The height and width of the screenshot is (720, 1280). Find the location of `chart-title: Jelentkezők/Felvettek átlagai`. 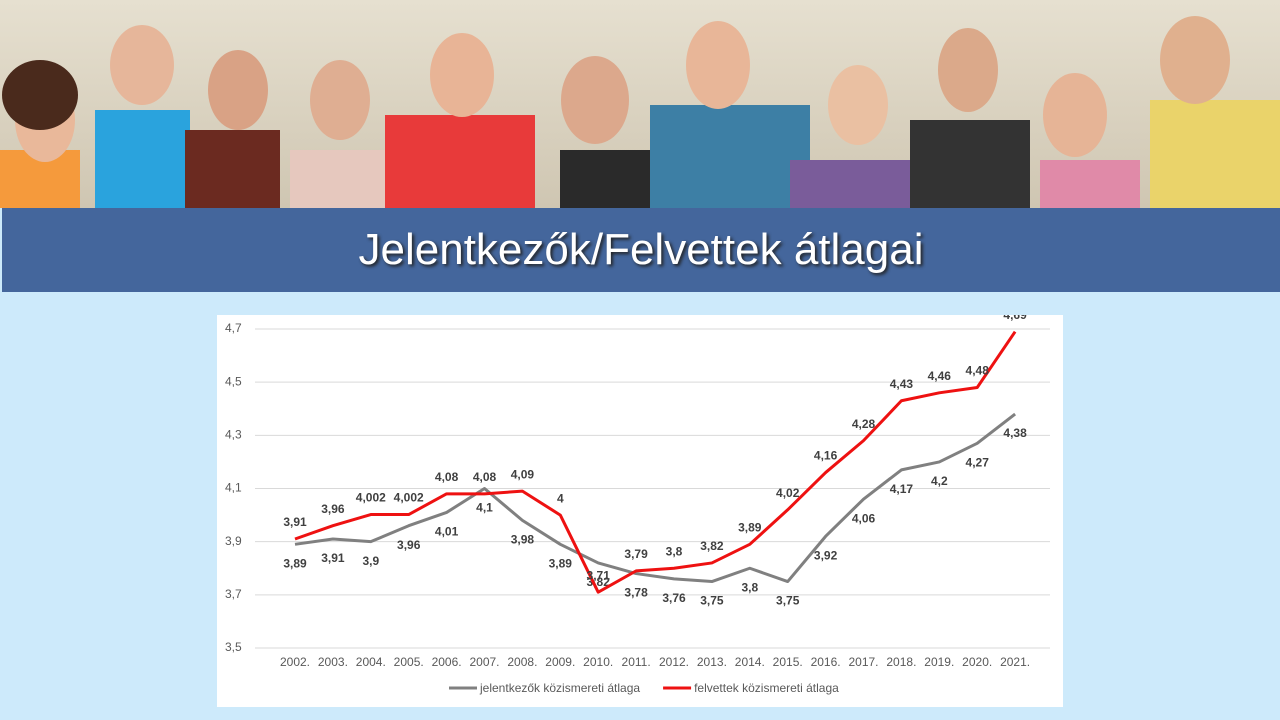

chart-title: Jelentkezők/Felvettek átlagai is located at coordinates (641, 249).